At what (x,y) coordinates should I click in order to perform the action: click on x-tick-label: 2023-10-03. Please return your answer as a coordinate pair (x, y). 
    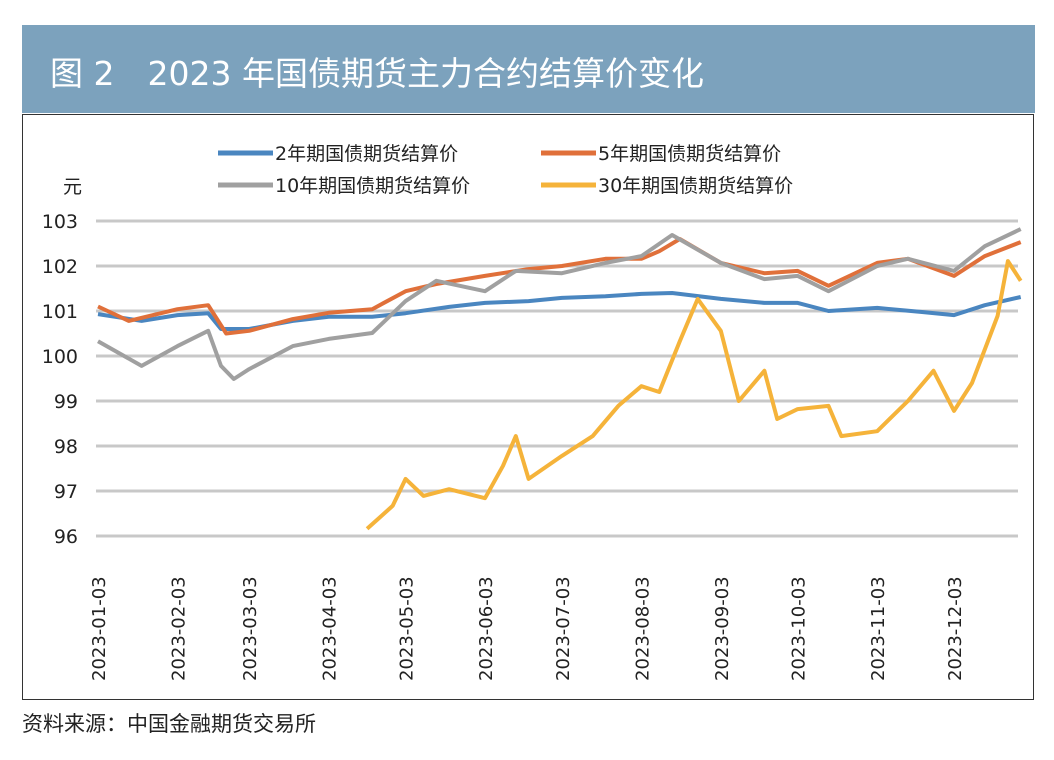
    Looking at the image, I should click on (799, 628).